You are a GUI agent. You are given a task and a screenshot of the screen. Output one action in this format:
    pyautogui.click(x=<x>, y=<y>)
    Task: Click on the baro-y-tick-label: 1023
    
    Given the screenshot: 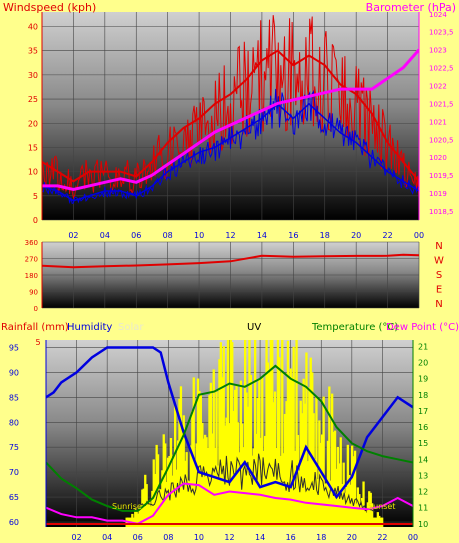 What is the action you would take?
    pyautogui.click(x=438, y=51)
    